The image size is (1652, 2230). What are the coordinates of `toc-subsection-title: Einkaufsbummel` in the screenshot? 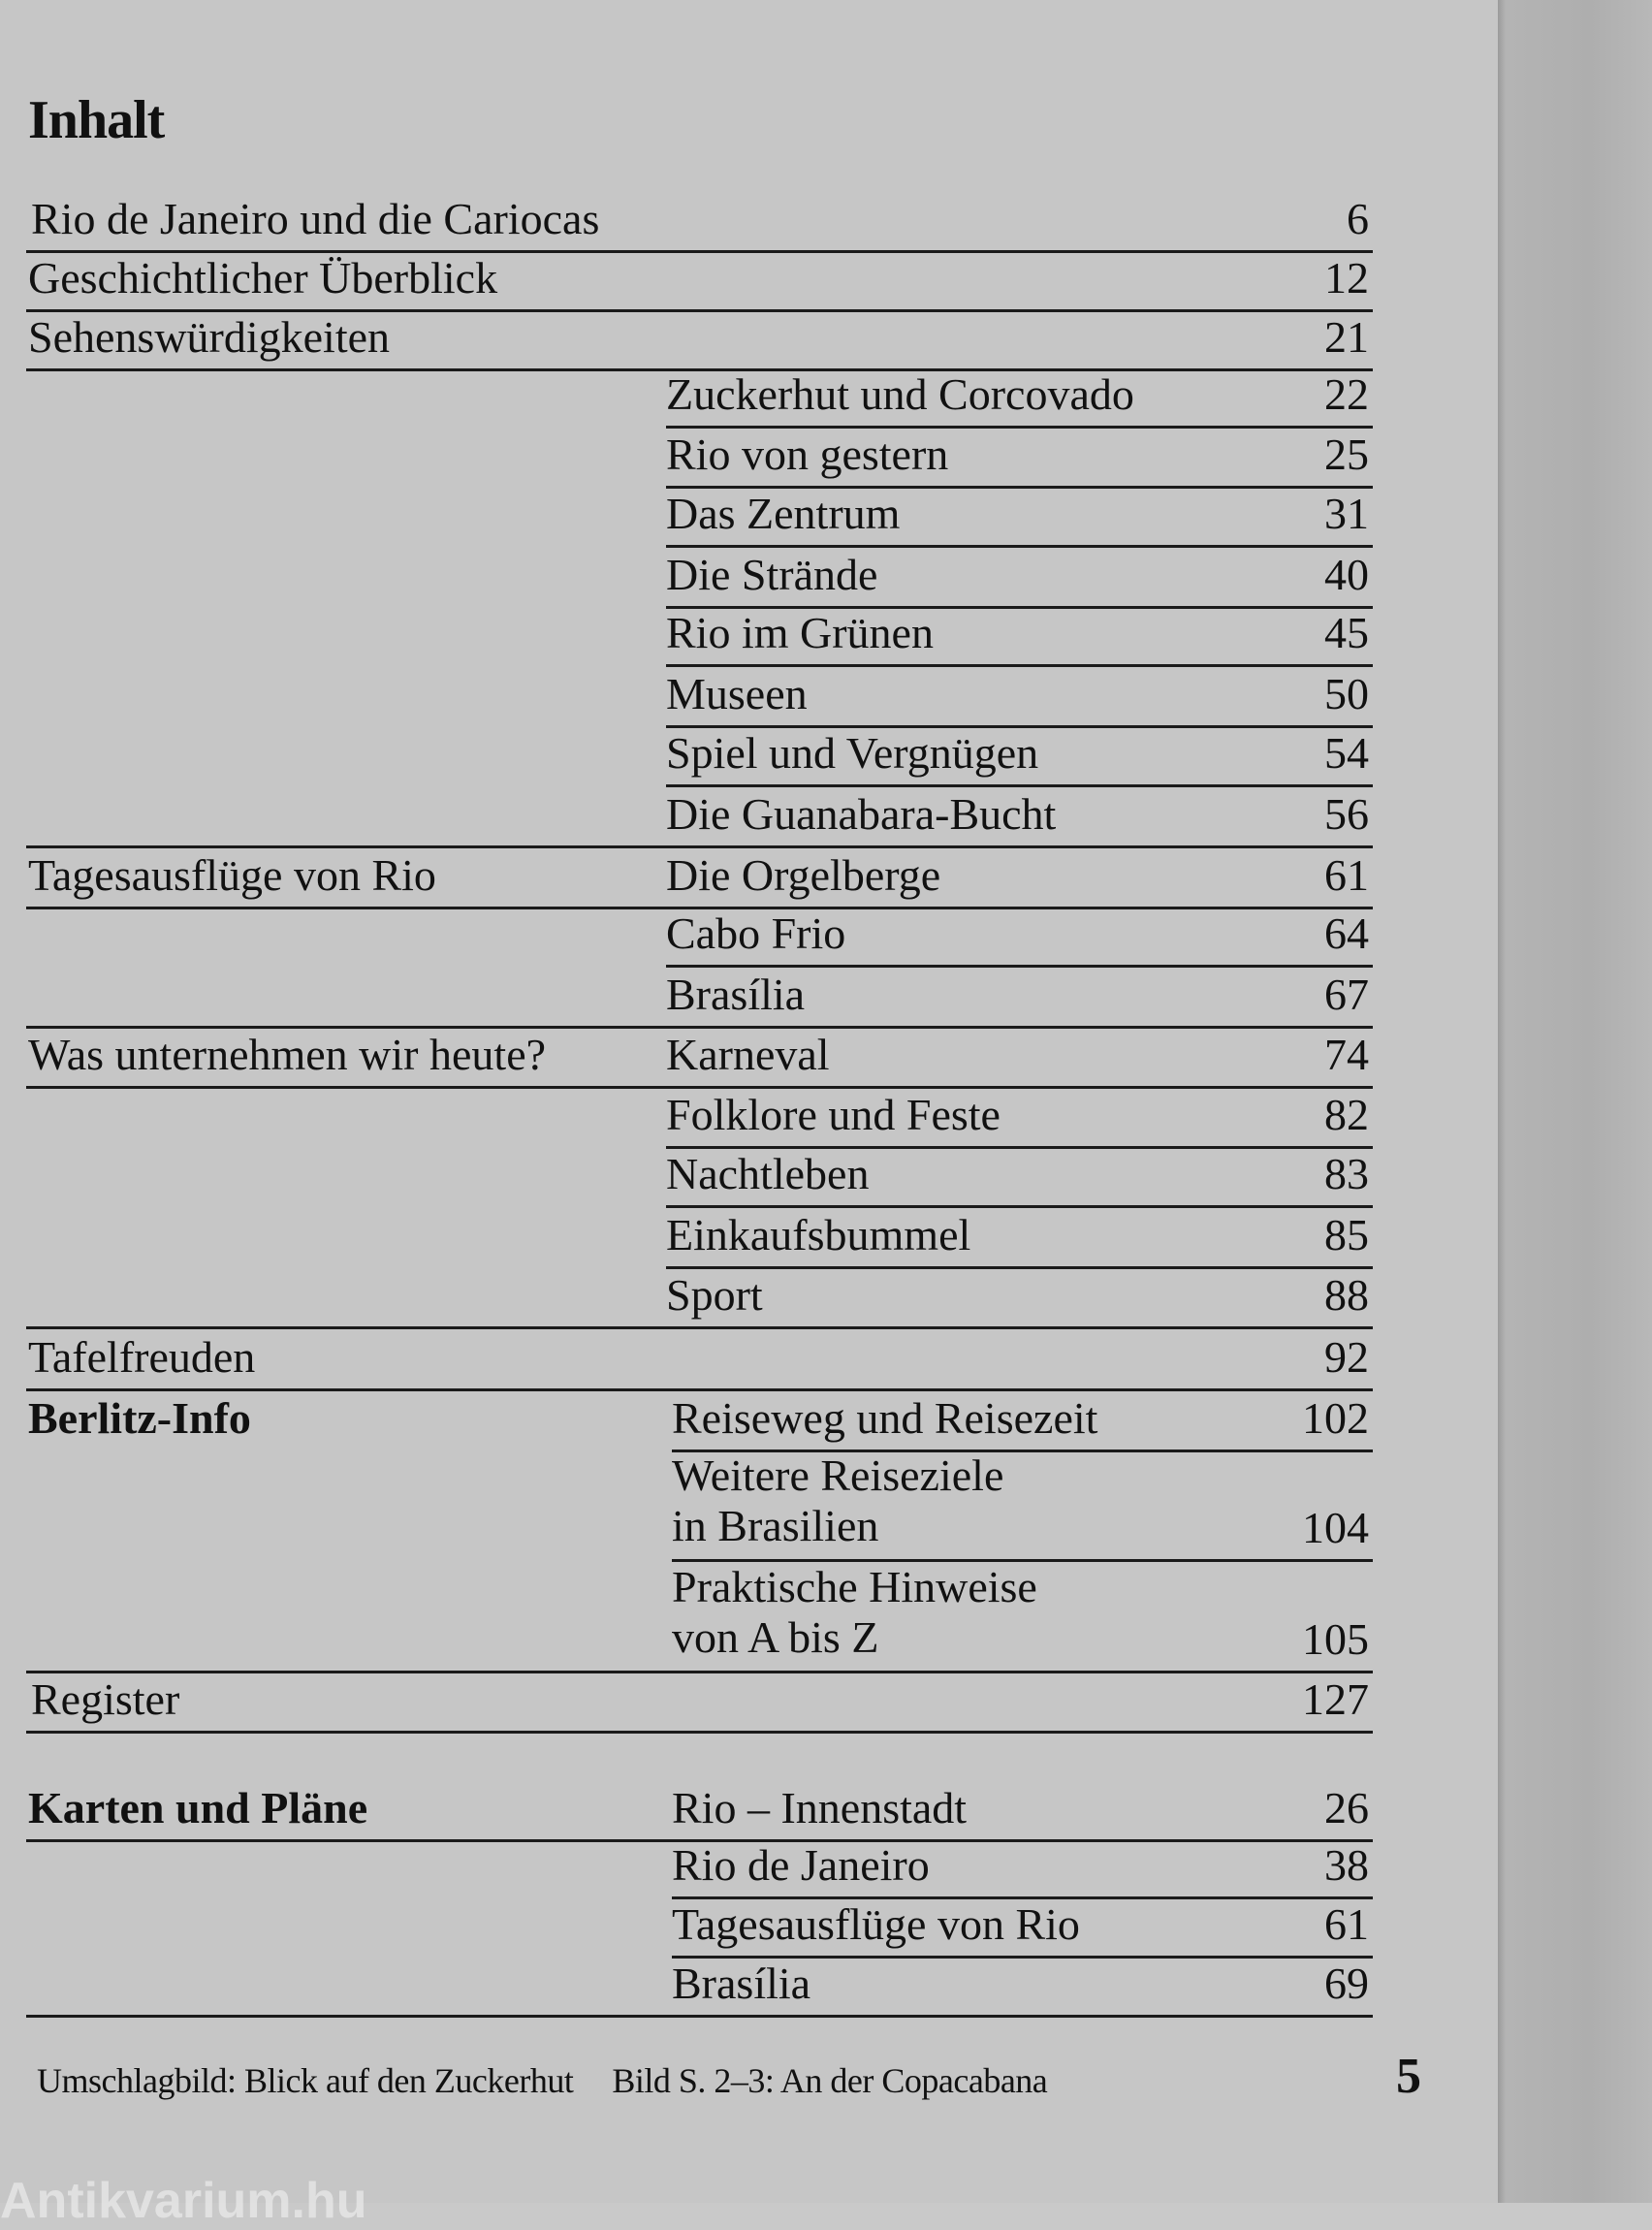 It's located at (819, 1235).